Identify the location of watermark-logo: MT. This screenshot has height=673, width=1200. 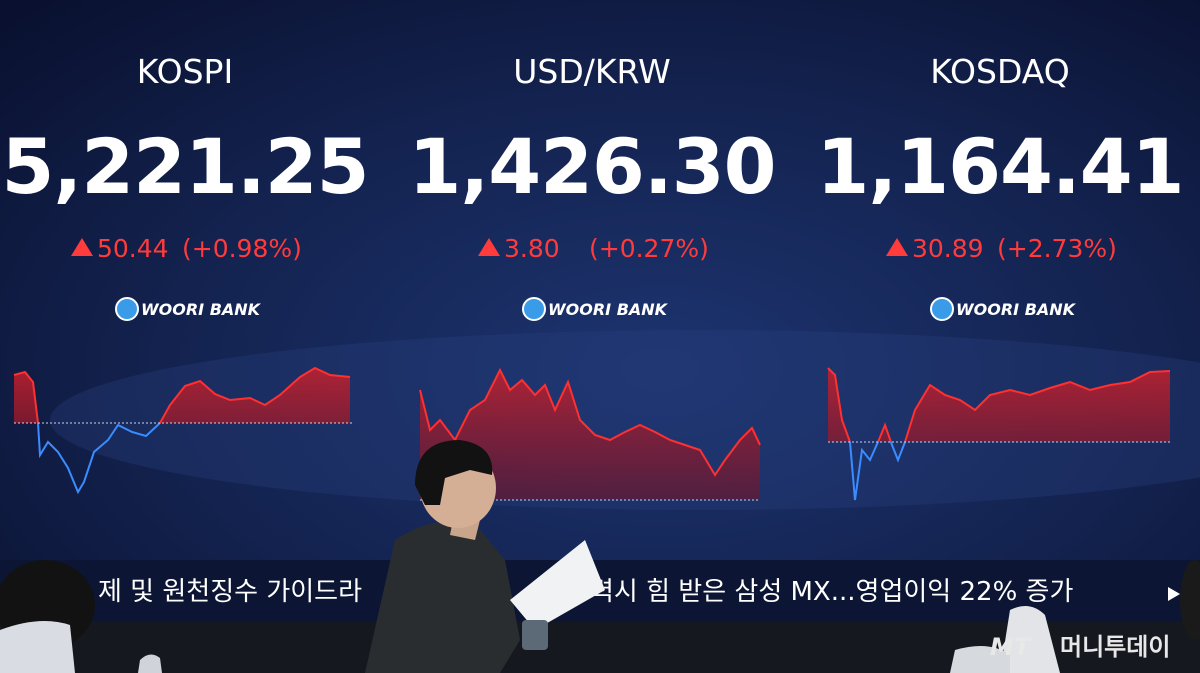
(1011, 647).